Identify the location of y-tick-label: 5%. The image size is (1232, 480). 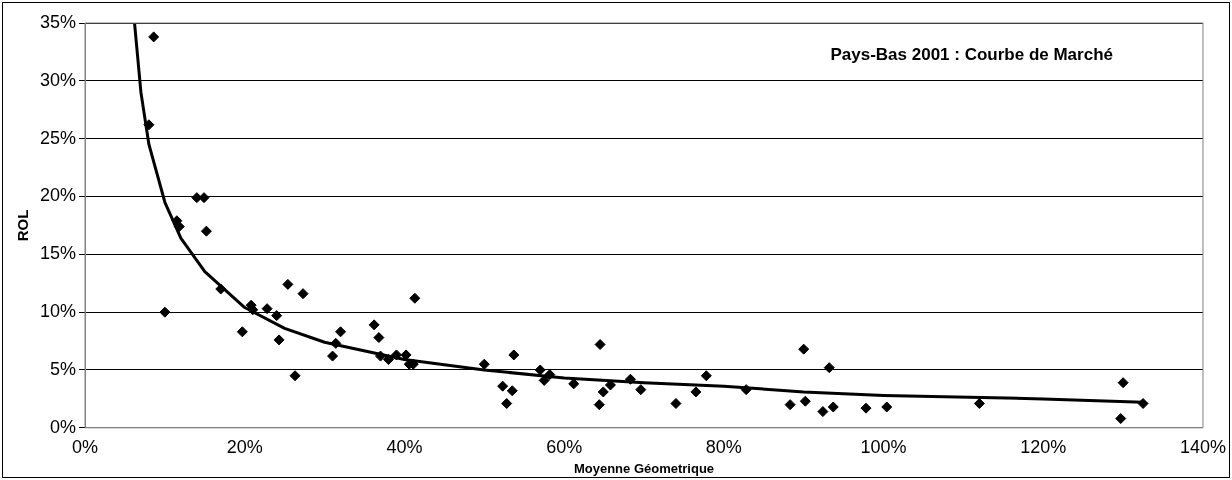
(63, 368).